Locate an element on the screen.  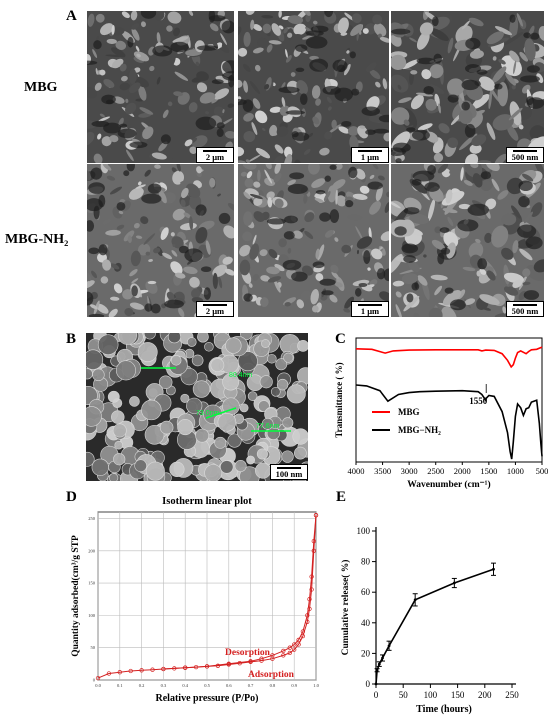
x-axis-label: Wavenumber (cm⁻¹) is located at coordinates (448, 484).